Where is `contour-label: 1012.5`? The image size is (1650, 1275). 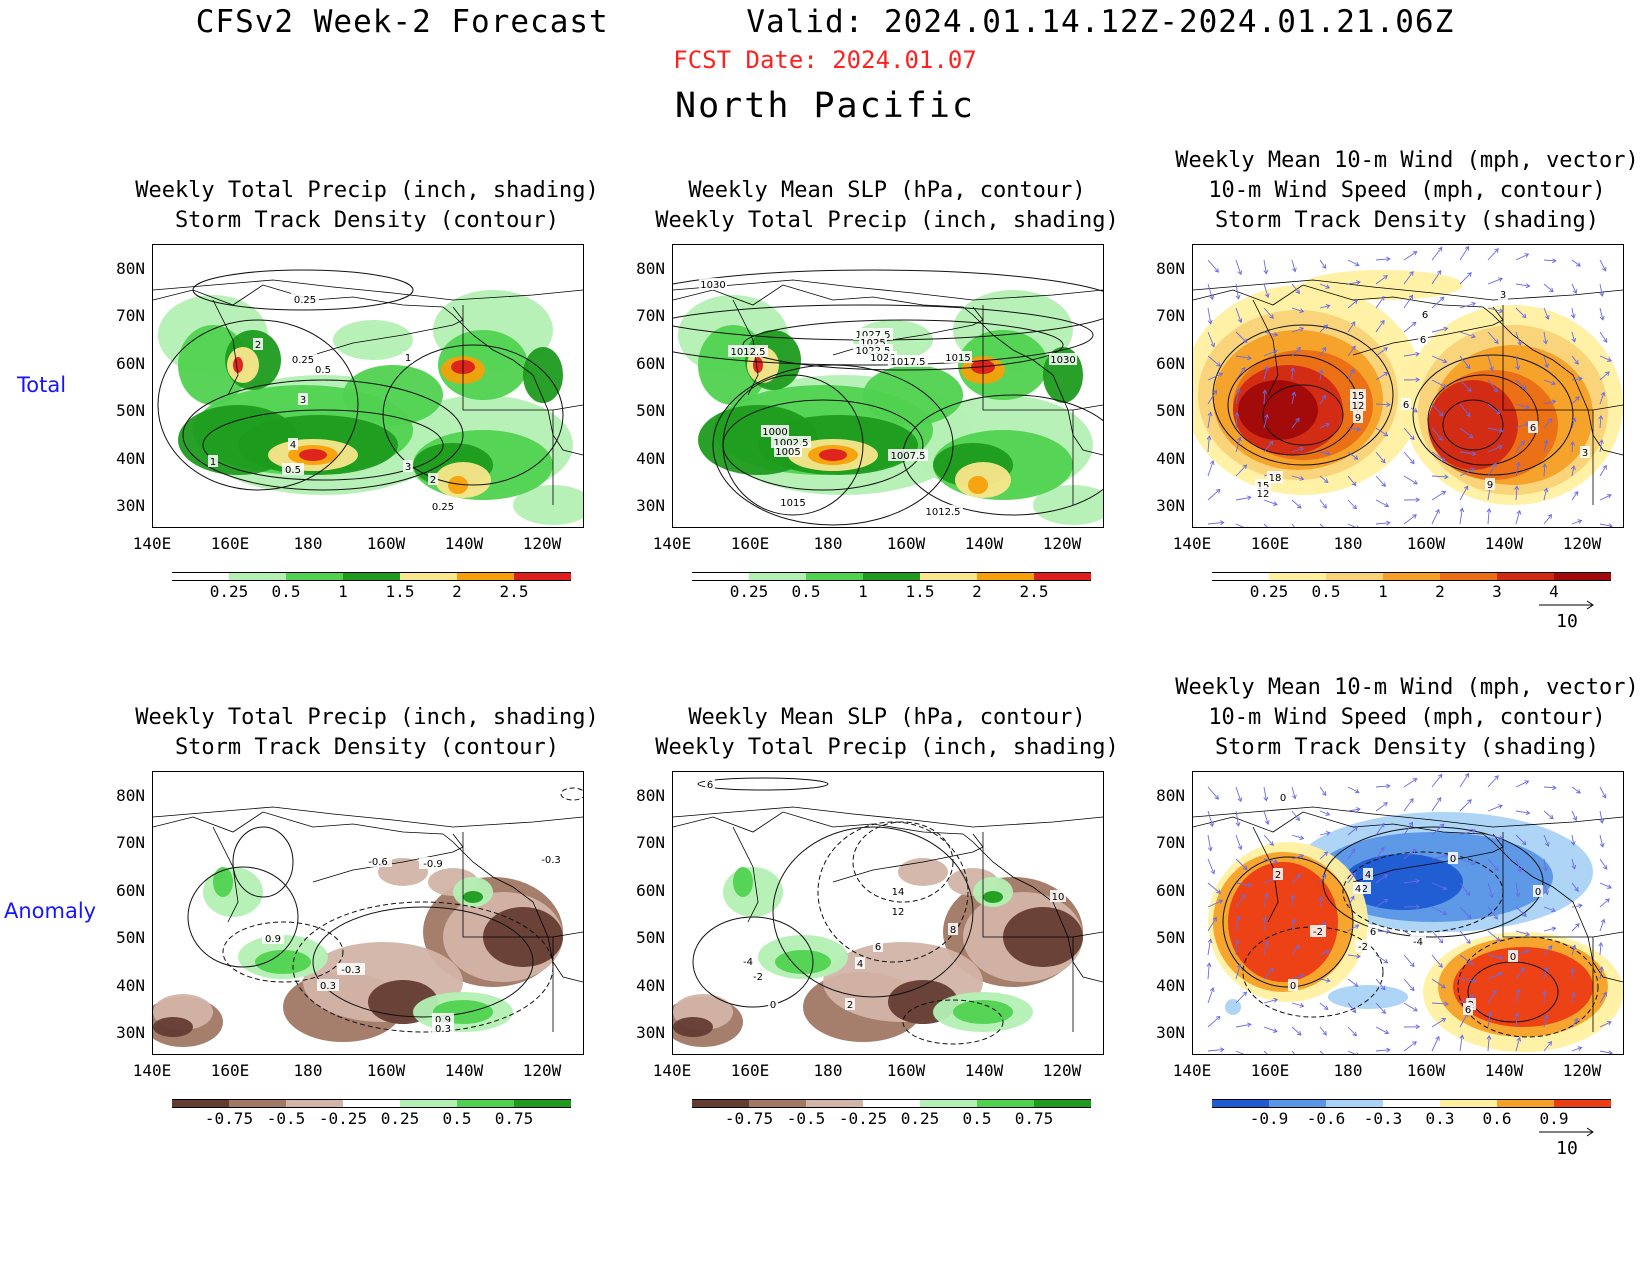 contour-label: 1012.5 is located at coordinates (943, 511).